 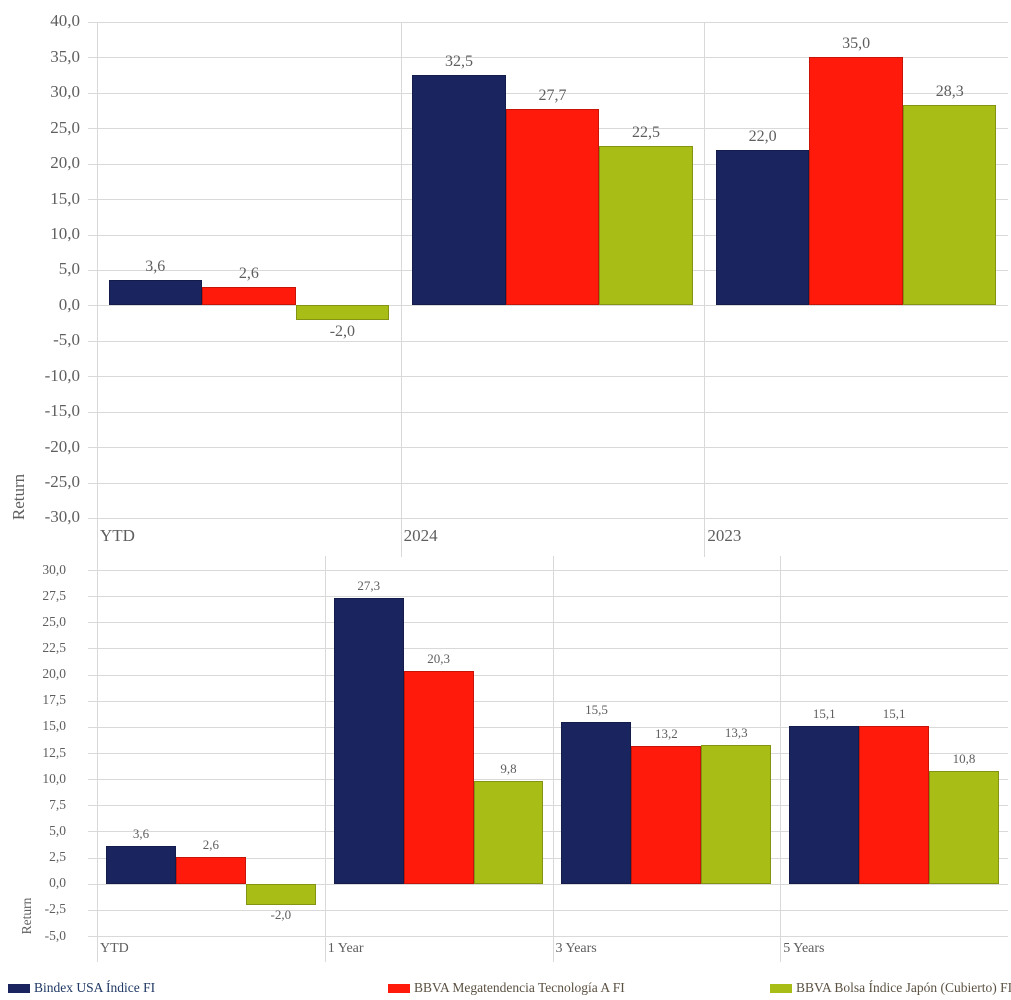 I want to click on y-axis-tick-label: -15,0, so click(x=62, y=411).